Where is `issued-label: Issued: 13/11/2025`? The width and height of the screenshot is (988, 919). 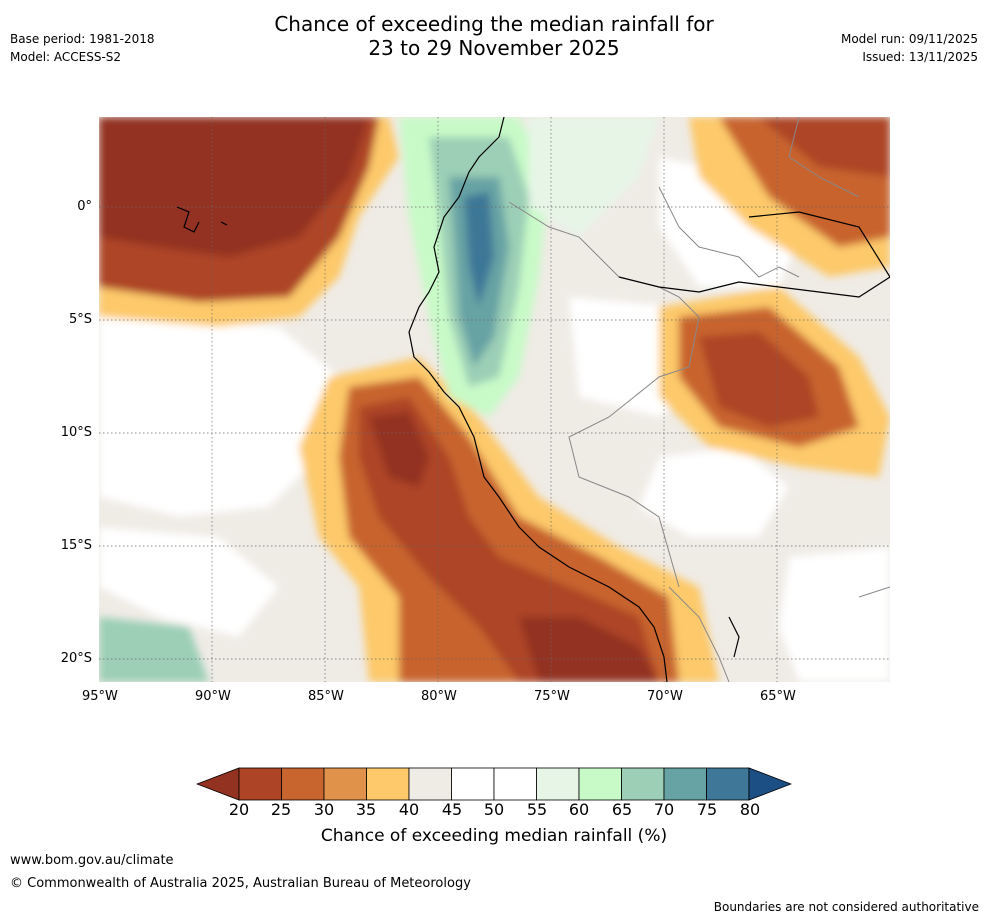 issued-label: Issued: 13/11/2025 is located at coordinates (920, 57).